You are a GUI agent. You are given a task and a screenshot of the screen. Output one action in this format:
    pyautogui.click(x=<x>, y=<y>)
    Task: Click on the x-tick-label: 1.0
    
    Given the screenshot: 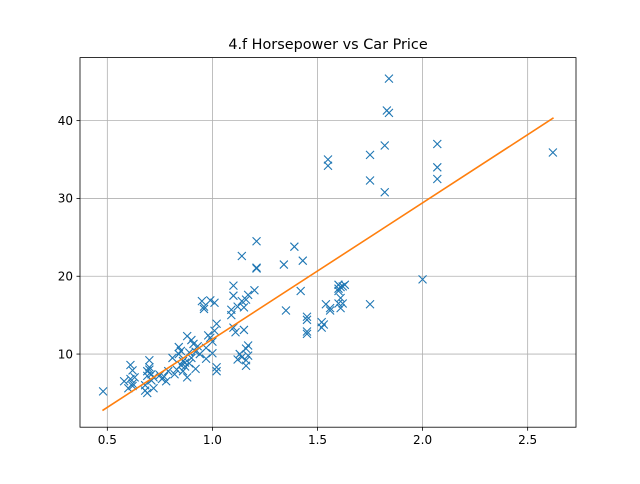 What is the action you would take?
    pyautogui.click(x=212, y=440)
    